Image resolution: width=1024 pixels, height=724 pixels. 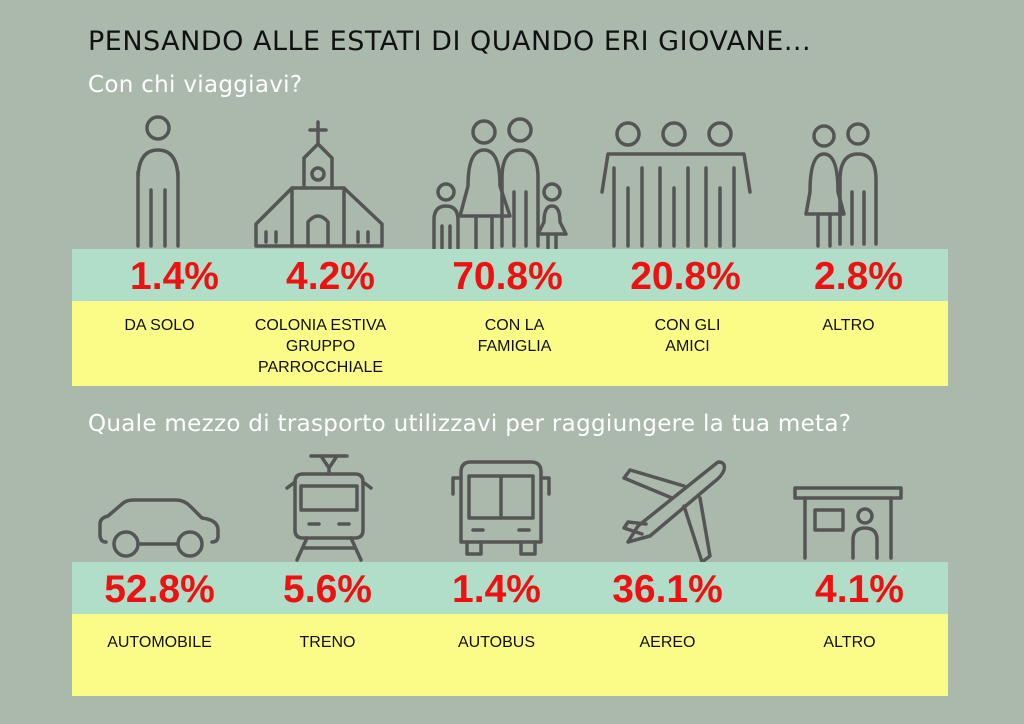 What do you see at coordinates (859, 589) in the screenshot?
I see `percent-altro-transport: 4.1%` at bounding box center [859, 589].